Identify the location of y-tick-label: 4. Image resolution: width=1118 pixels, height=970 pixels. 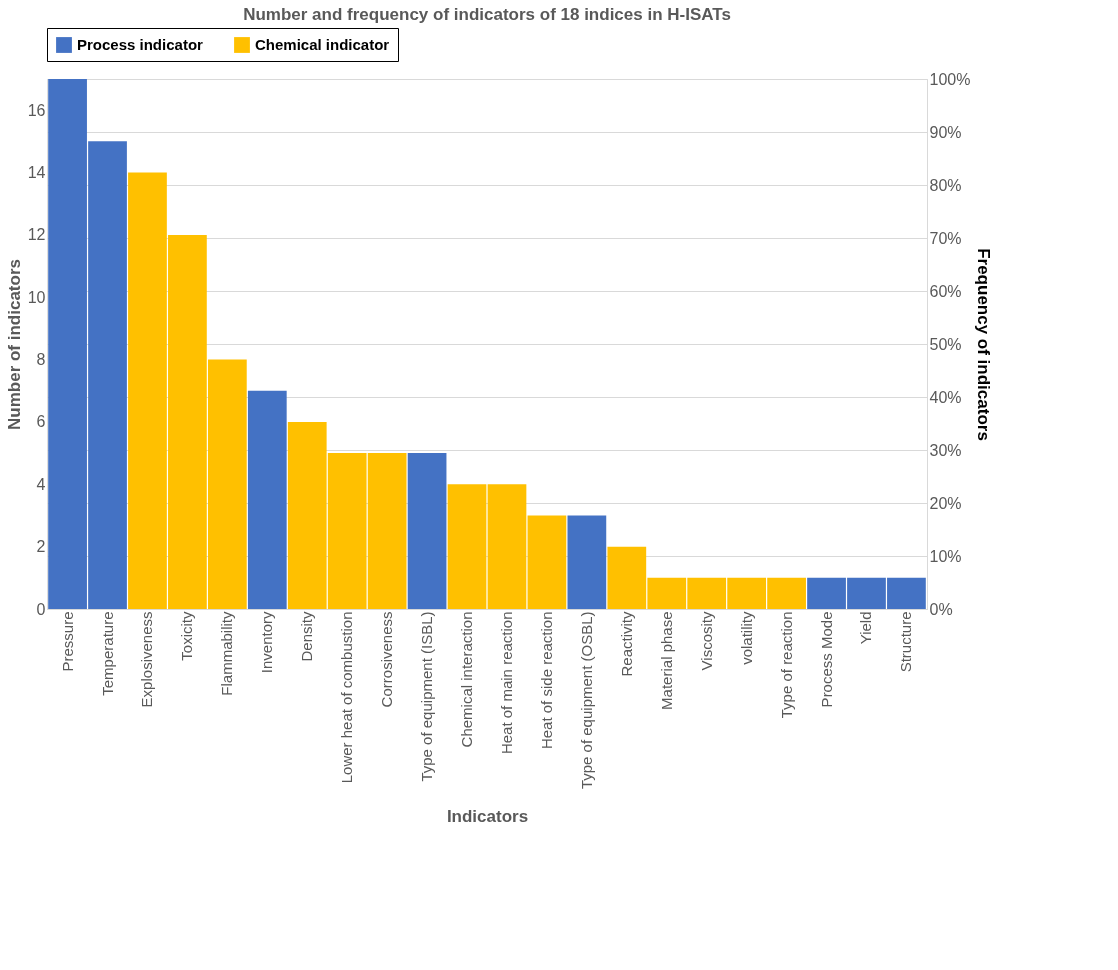
(41, 484).